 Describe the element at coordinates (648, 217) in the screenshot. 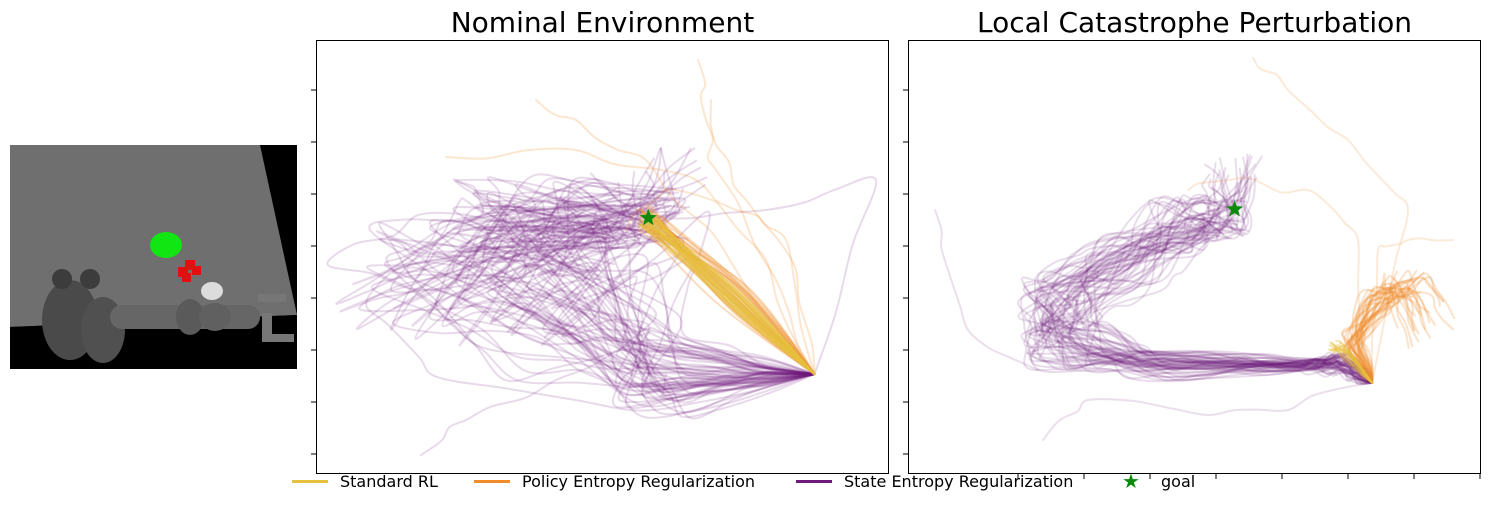

I see `goal-star` at that location.